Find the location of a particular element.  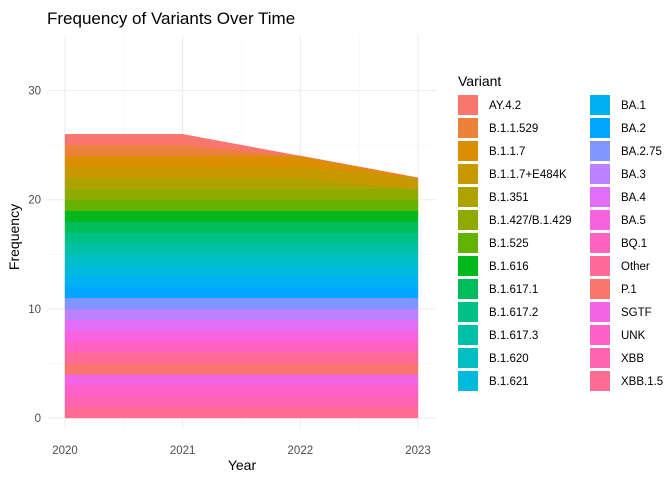

legend-label-ba-2: BA.2 is located at coordinates (633, 129).